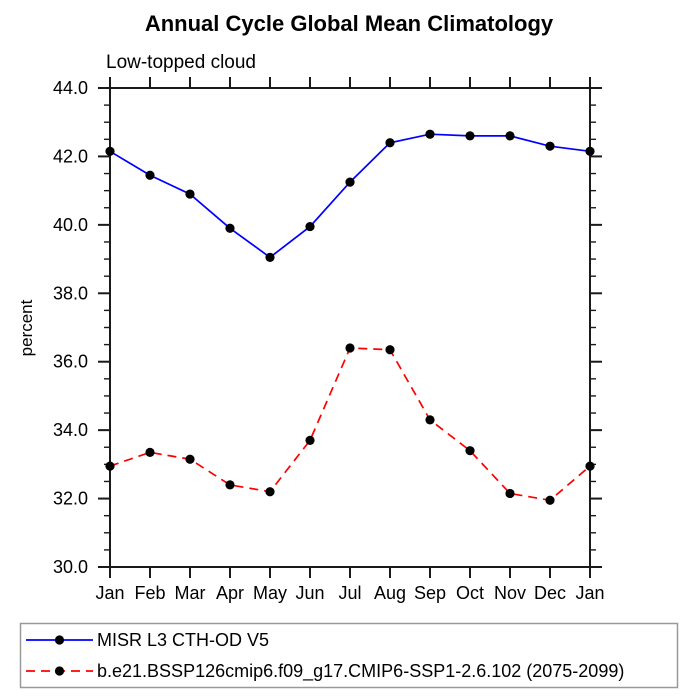 The image size is (700, 700). What do you see at coordinates (270, 593) in the screenshot?
I see `month-label: May` at bounding box center [270, 593].